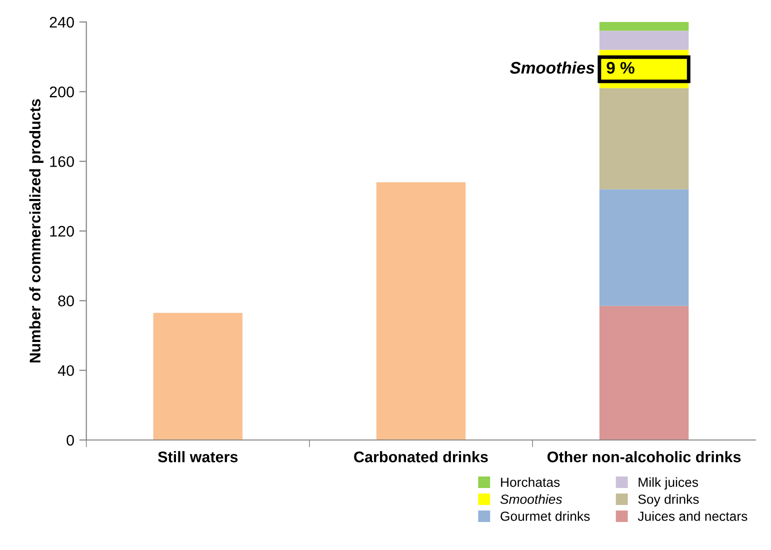 This screenshot has height=550, width=771. I want to click on y-tick-label: 200, so click(62, 92).